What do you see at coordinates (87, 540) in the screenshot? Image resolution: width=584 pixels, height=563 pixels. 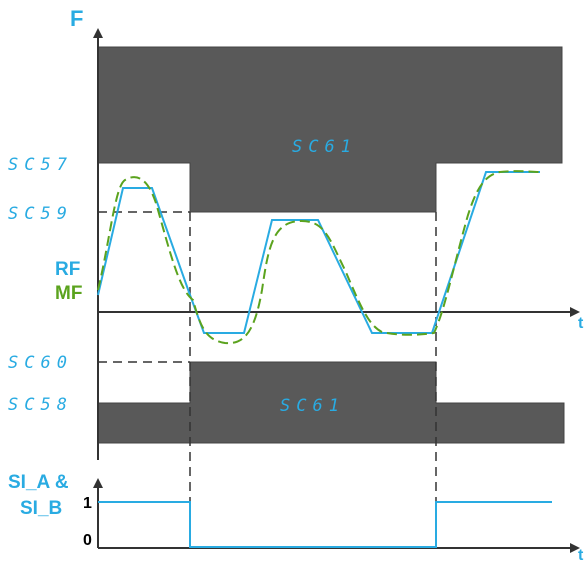 I see `logic-low-label: 0` at bounding box center [87, 540].